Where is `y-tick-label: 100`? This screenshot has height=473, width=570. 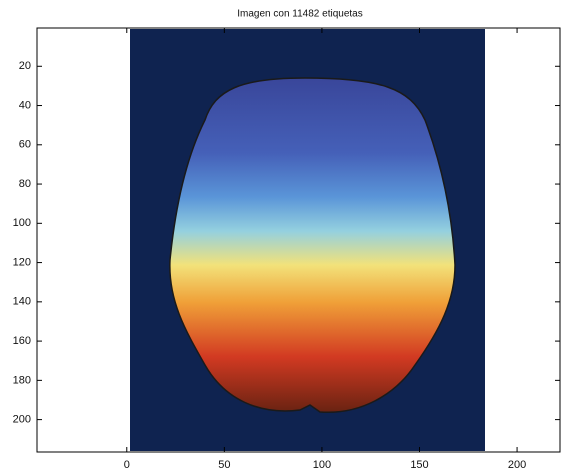
y-tick-label: 100 is located at coordinates (22, 223).